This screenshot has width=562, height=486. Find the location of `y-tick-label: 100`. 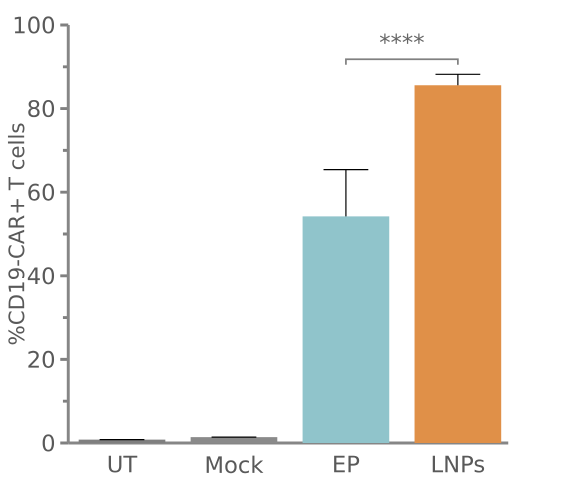

y-tick-label: 100 is located at coordinates (34, 25).